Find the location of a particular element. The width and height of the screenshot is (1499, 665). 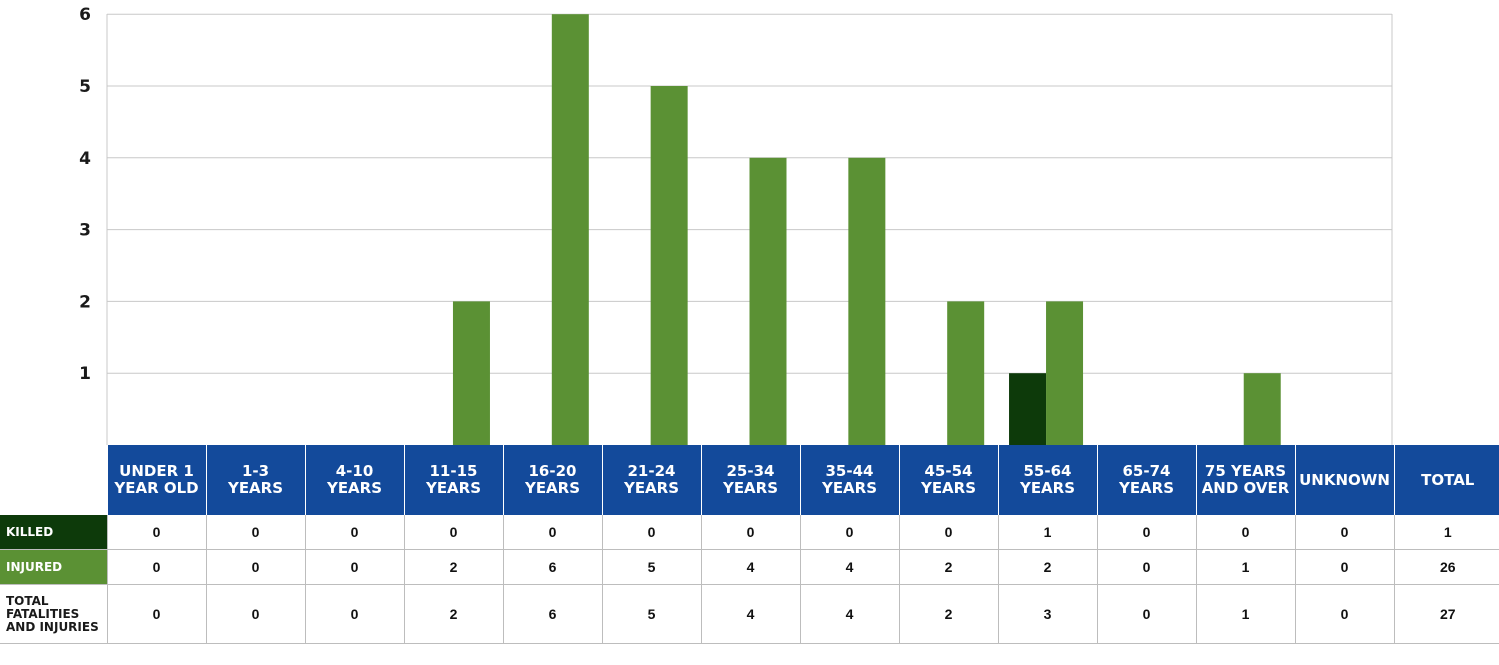

column-header-line: AND OVER is located at coordinates (1245, 488).